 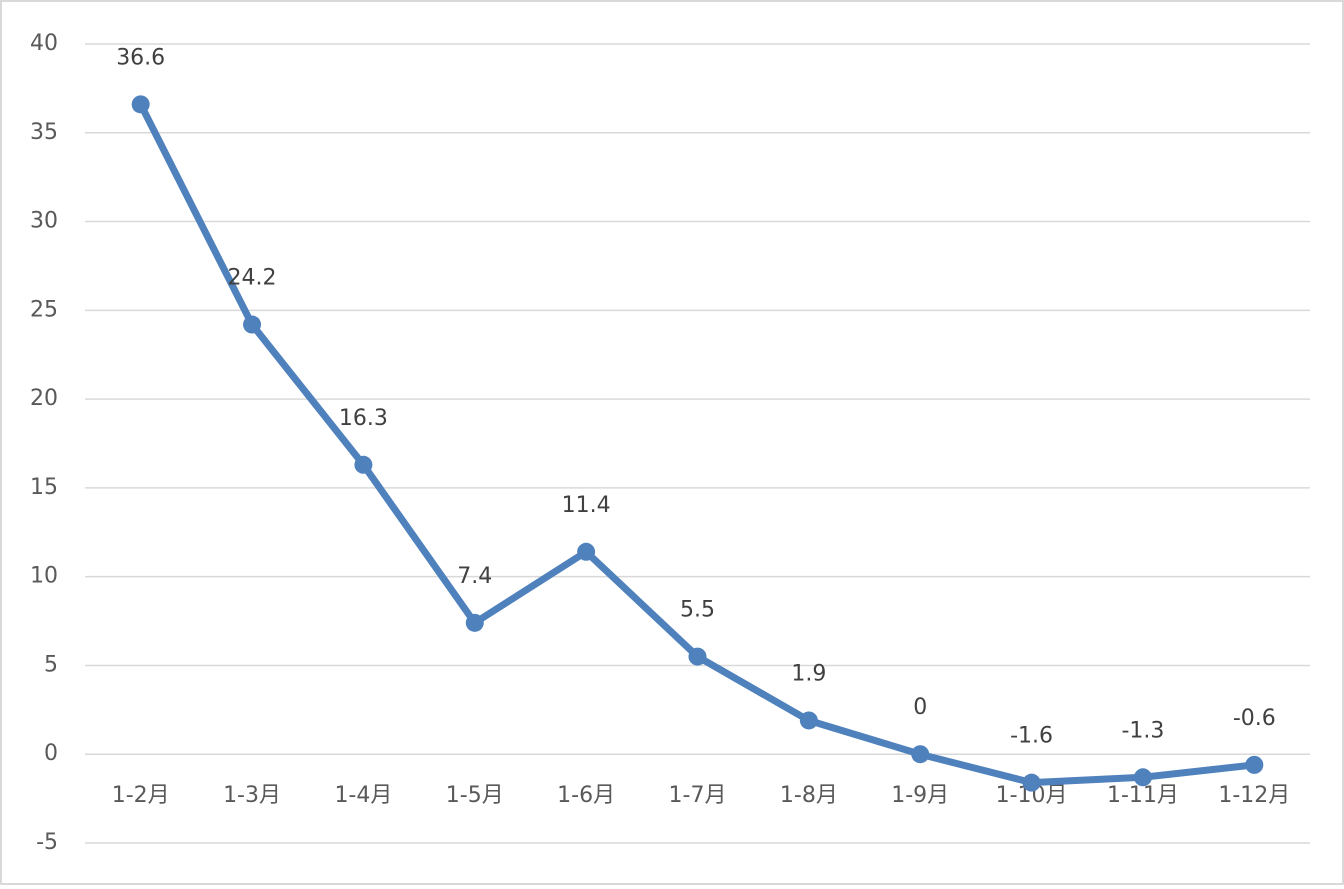 I want to click on y-tick-label: 15, so click(x=44, y=487).